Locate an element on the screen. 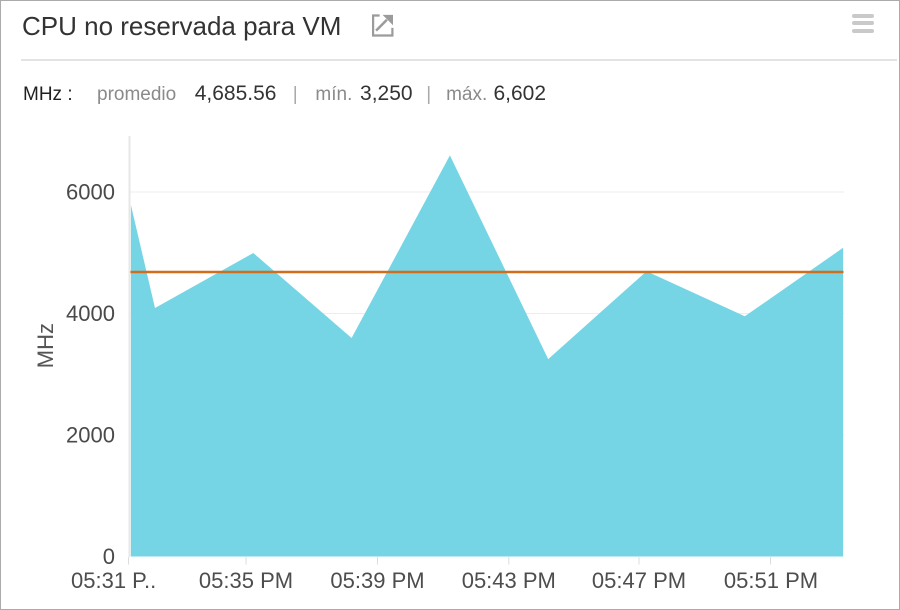 Image resolution: width=900 pixels, height=610 pixels. svg-text: 0 is located at coordinates (109, 556).